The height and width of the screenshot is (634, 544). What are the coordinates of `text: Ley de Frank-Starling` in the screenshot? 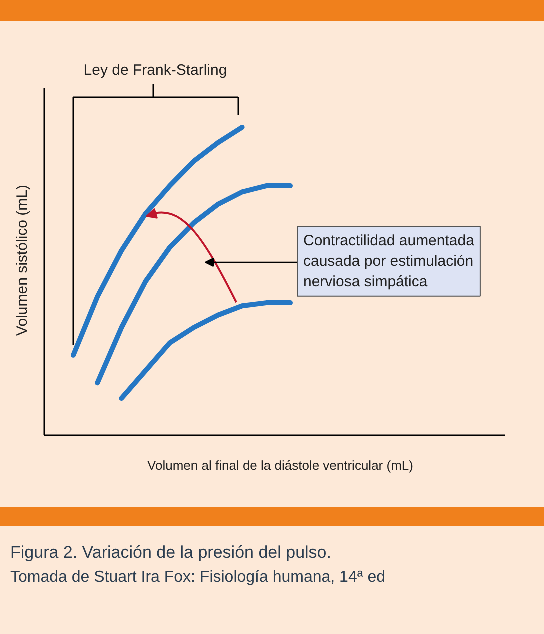 It's located at (156, 70).